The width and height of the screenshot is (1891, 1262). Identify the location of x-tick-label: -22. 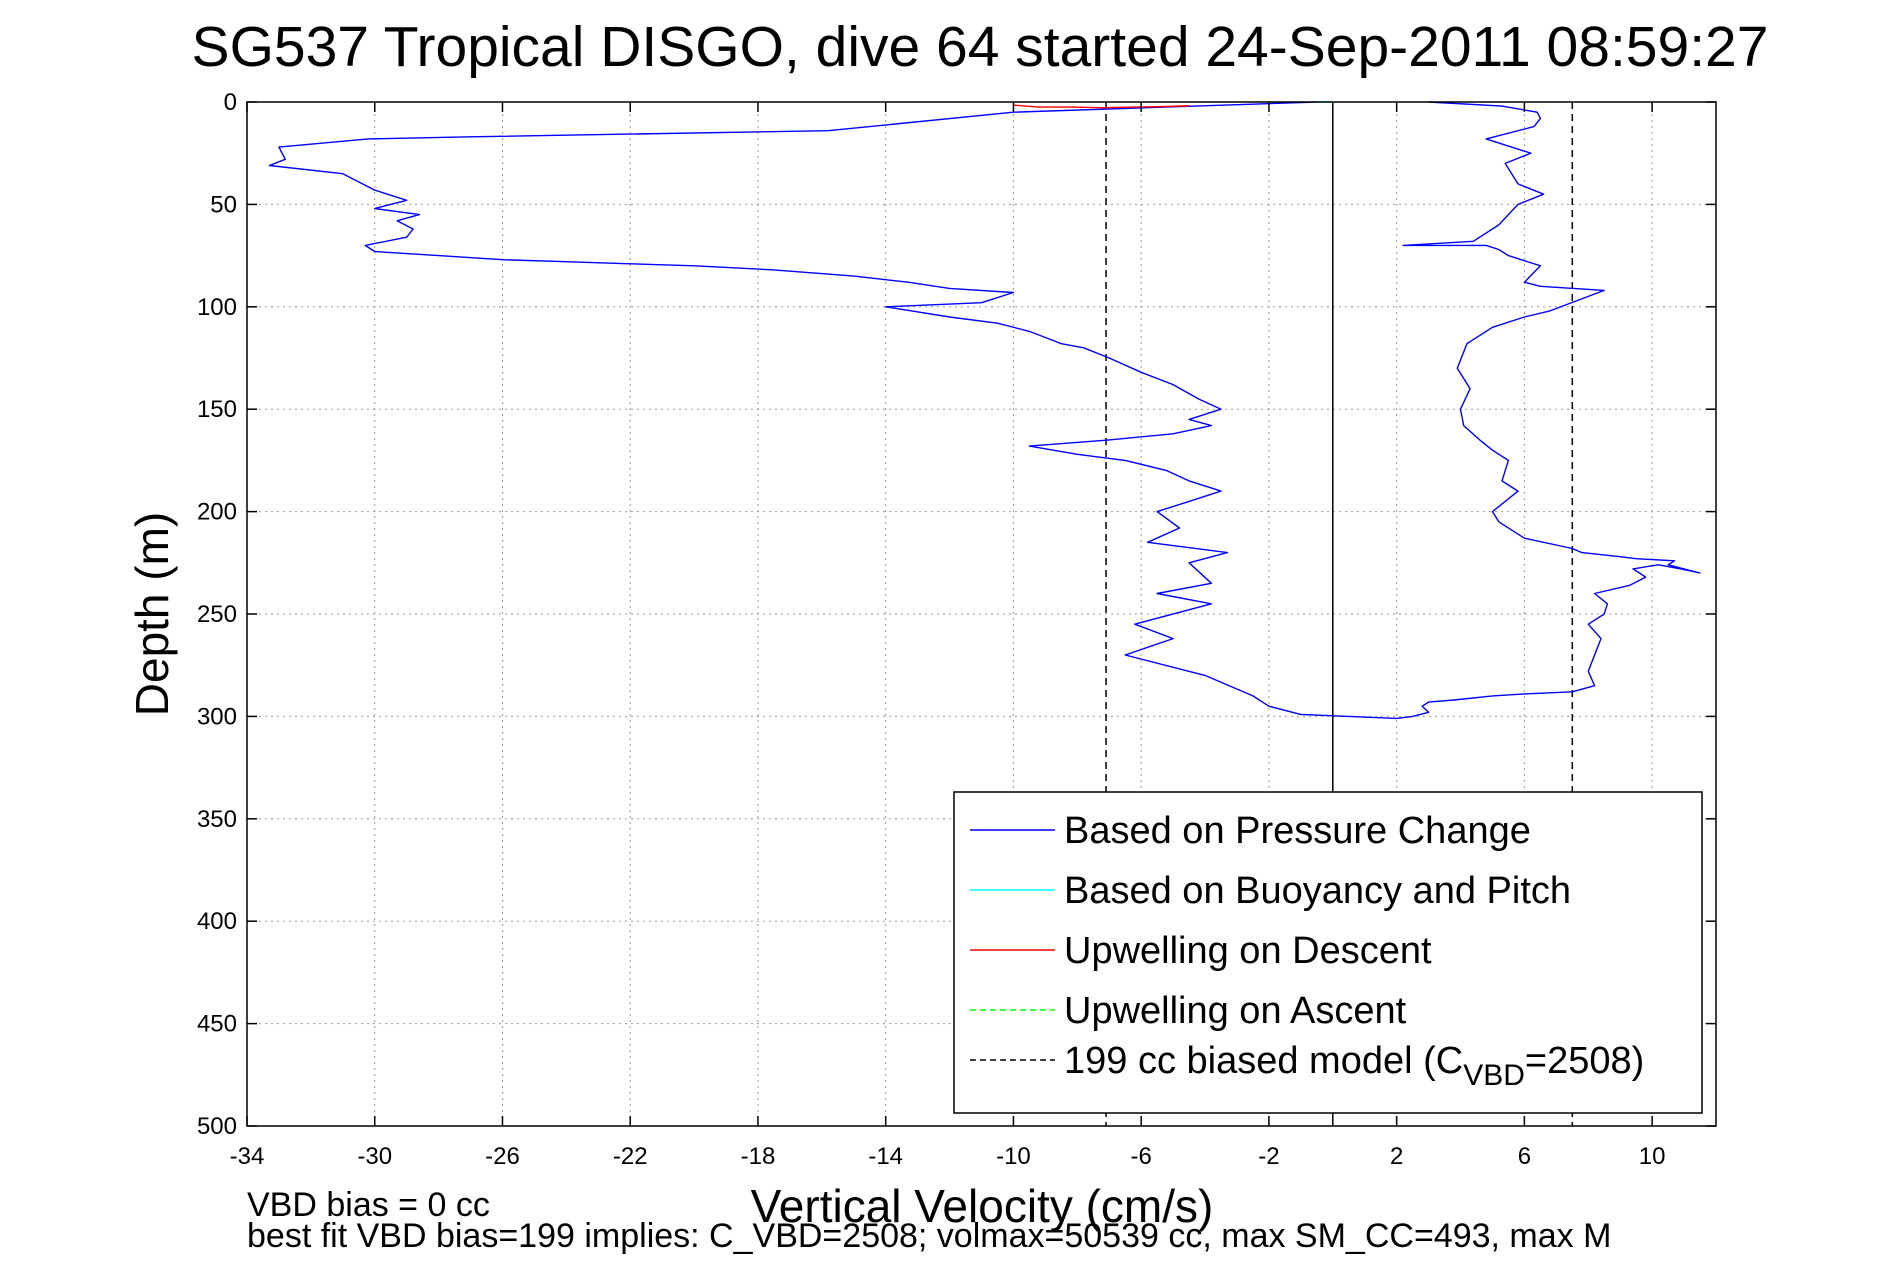
(630, 1156).